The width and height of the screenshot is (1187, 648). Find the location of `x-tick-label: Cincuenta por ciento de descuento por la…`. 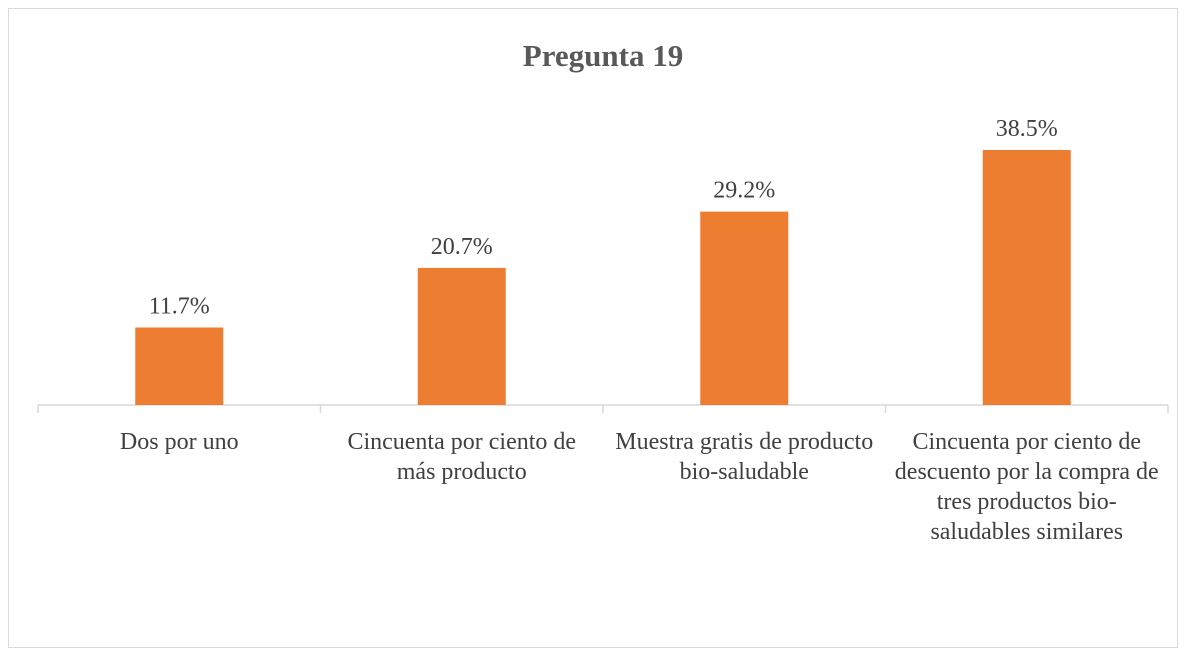

x-tick-label: Cincuenta por ciento de descuento por la… is located at coordinates (1026, 487).